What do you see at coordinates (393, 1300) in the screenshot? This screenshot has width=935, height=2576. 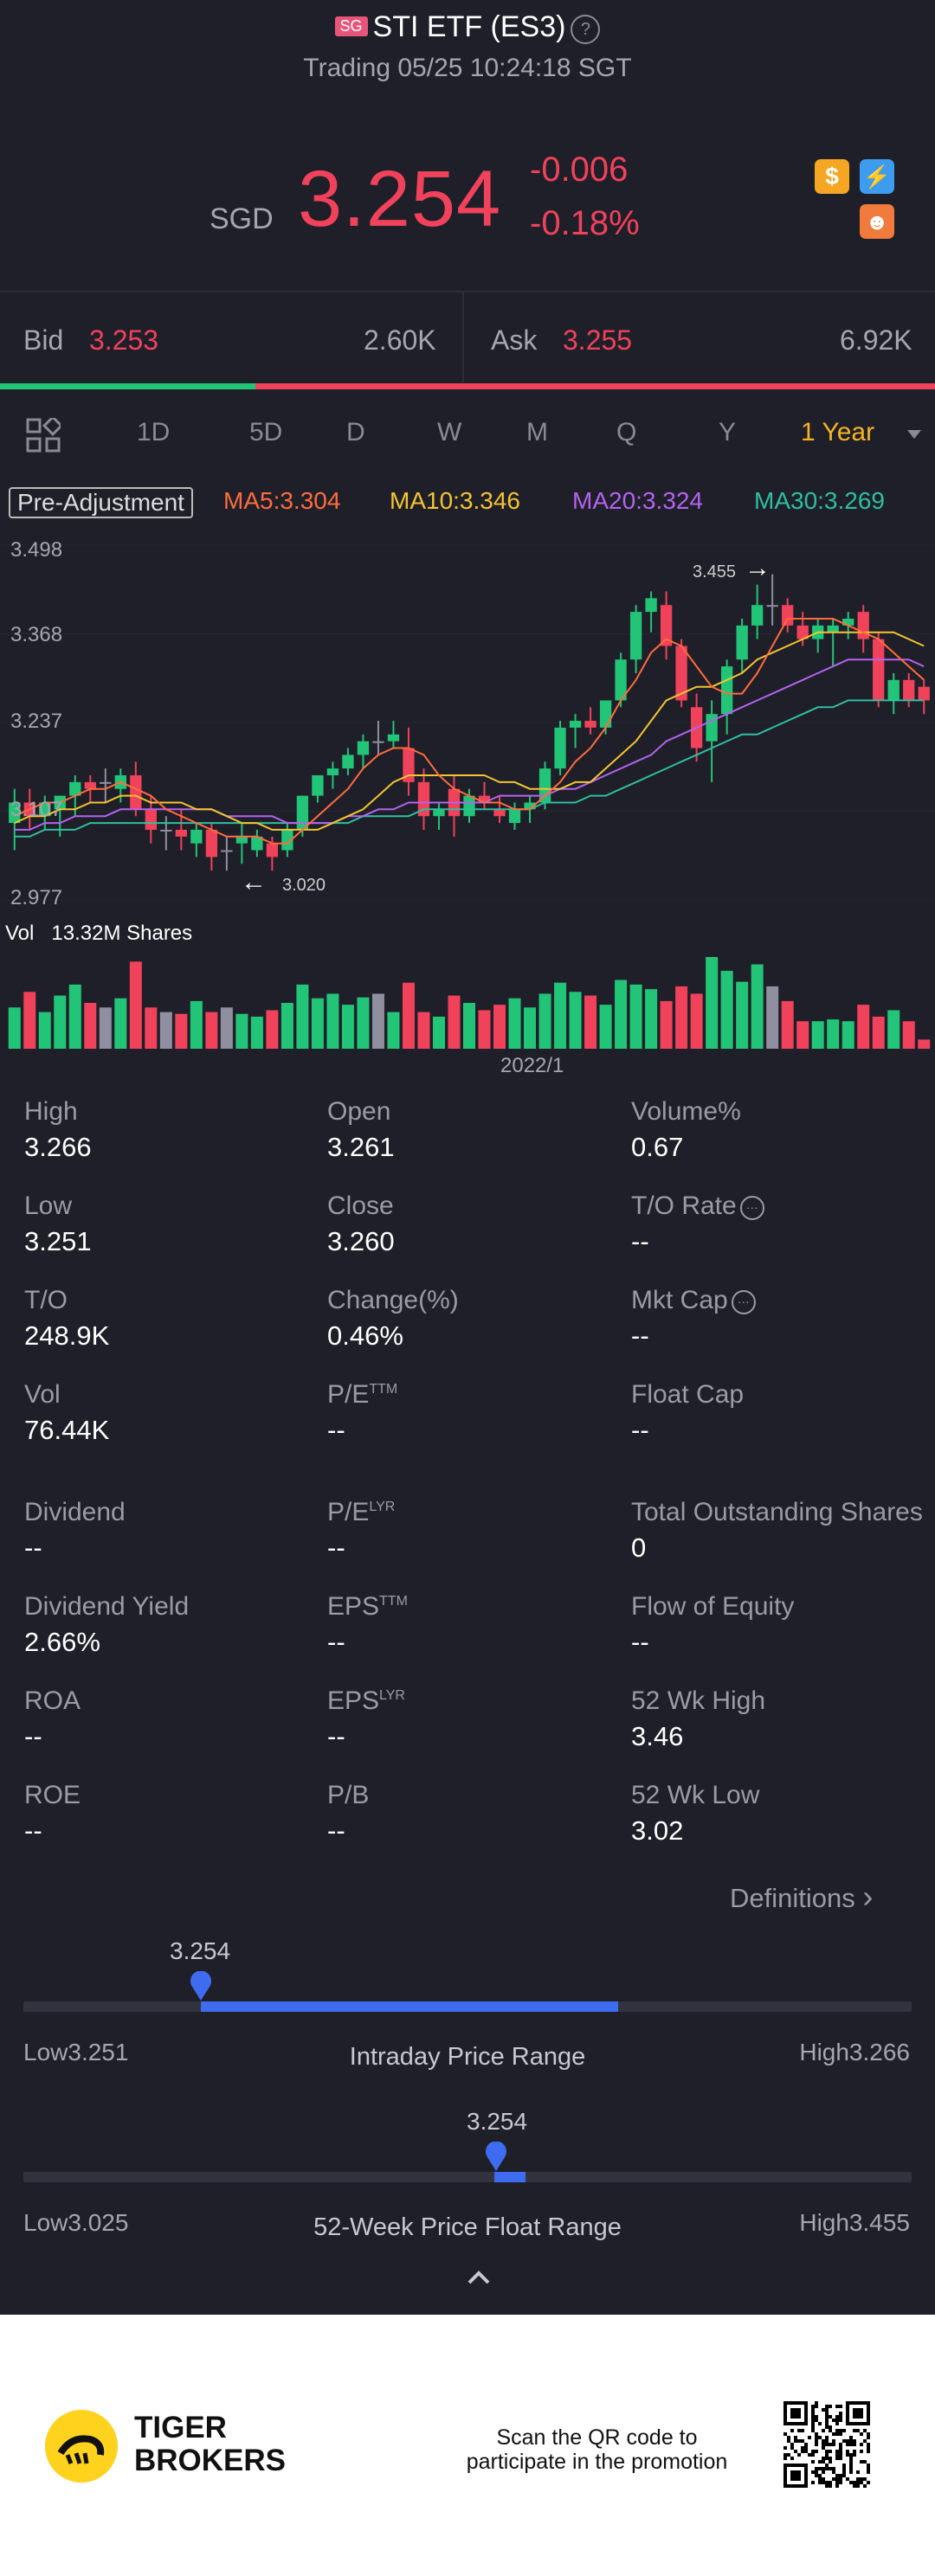 I see `stat-label: Change(%)` at bounding box center [393, 1300].